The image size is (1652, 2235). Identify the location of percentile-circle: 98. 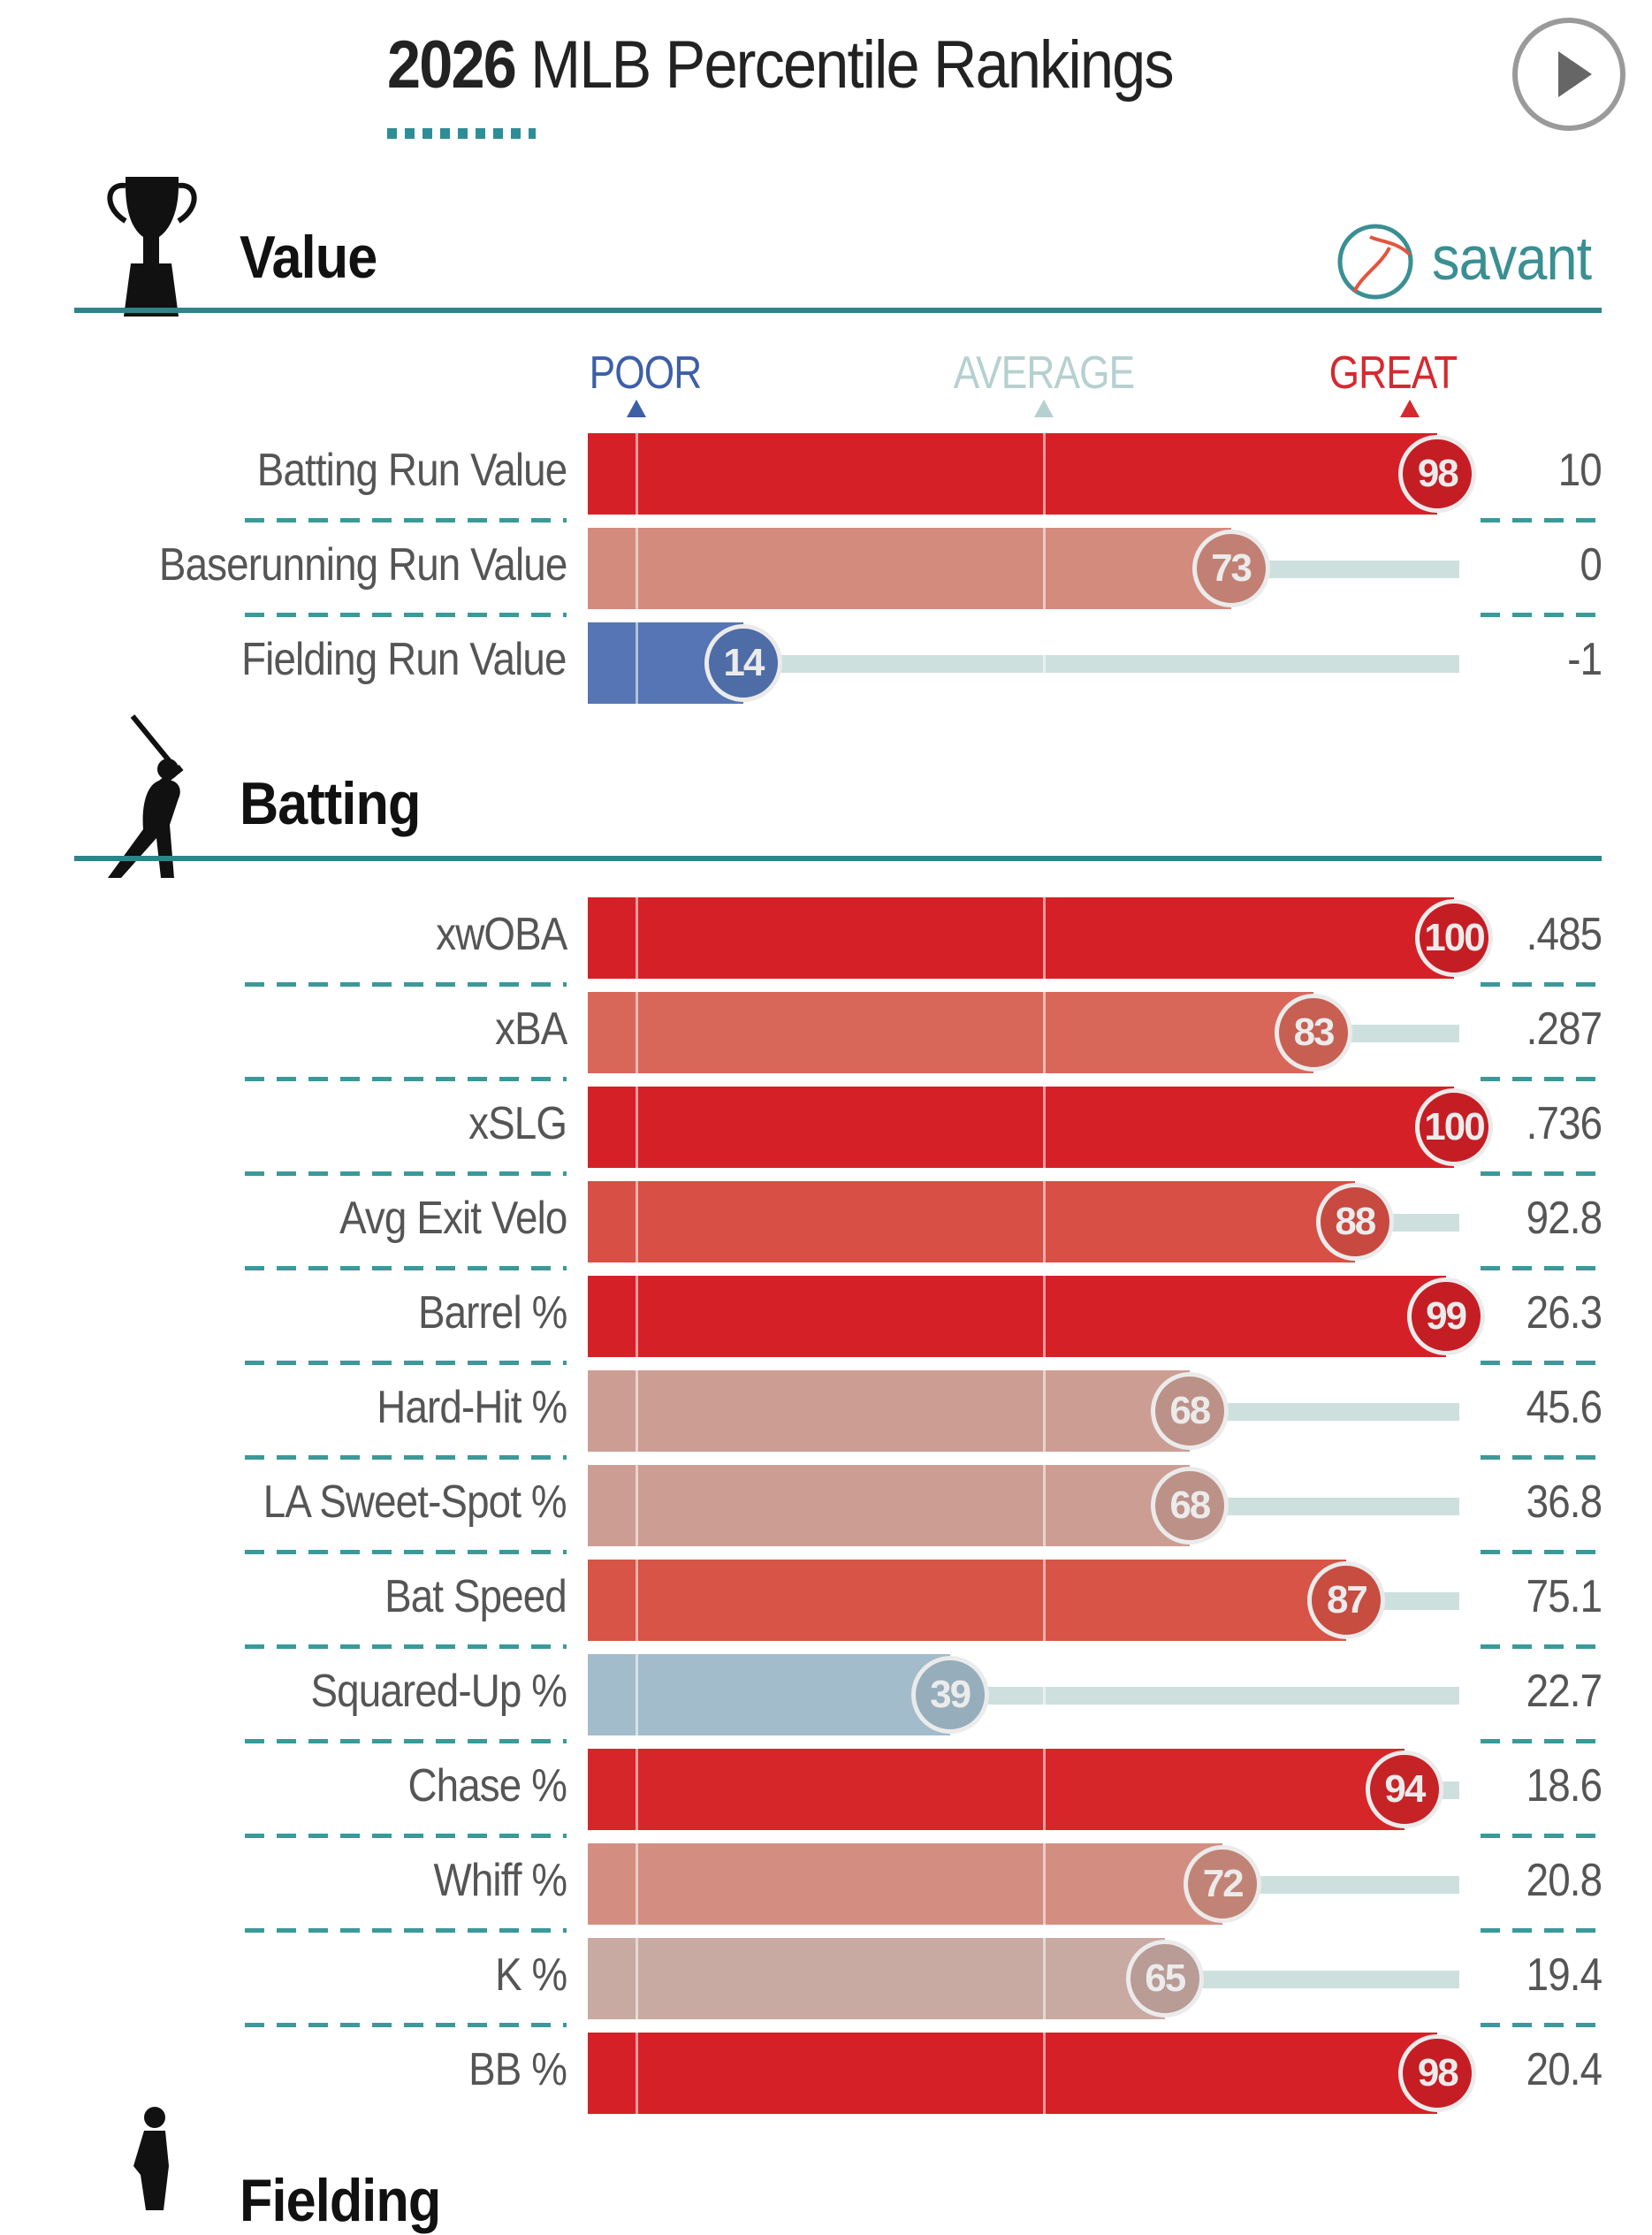
(1438, 474).